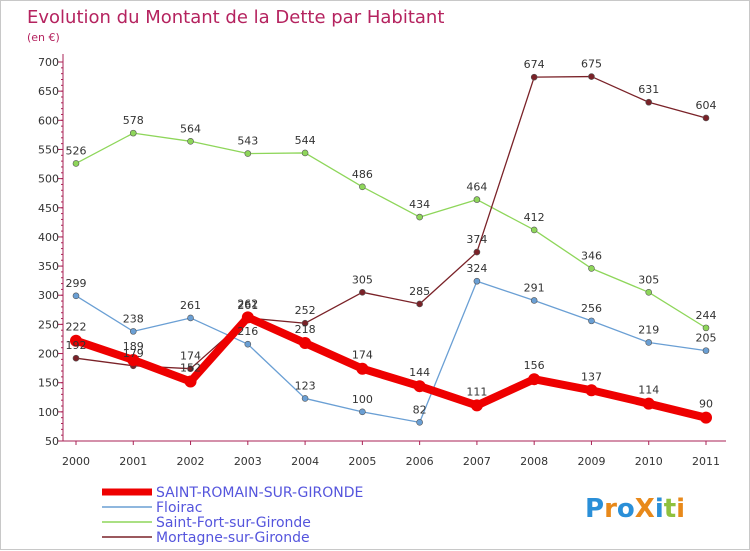 This screenshot has height=551, width=750. What do you see at coordinates (190, 368) in the screenshot?
I see `data-label: 152` at bounding box center [190, 368].